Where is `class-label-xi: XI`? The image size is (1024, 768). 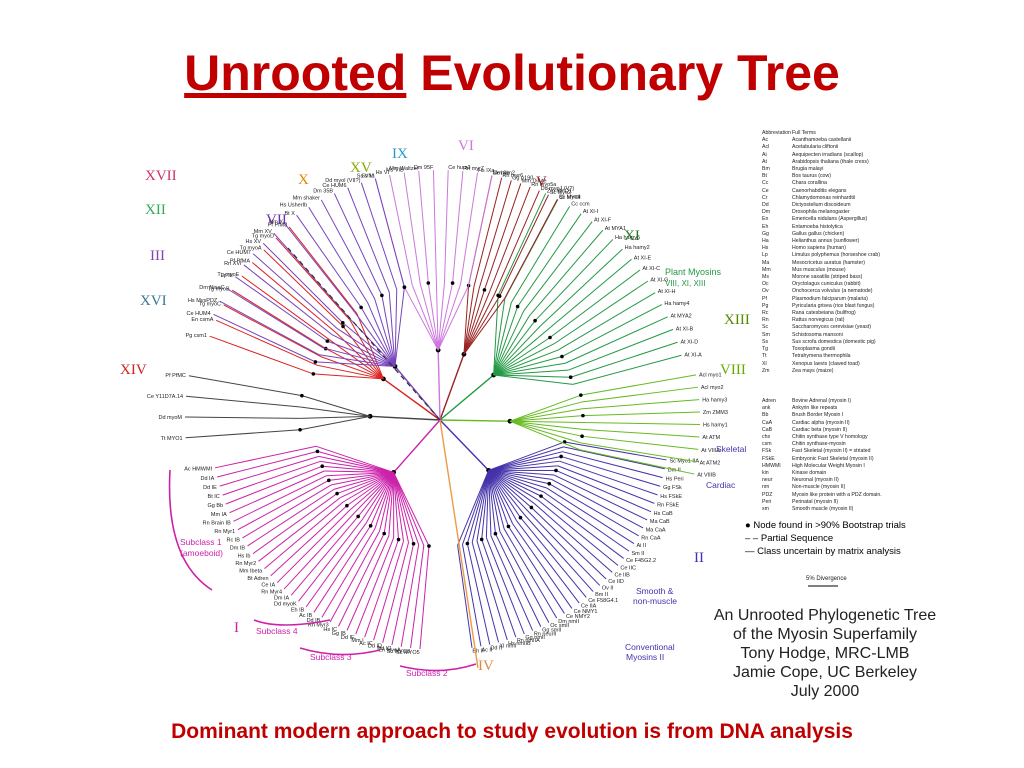 class-label-xi: XI is located at coordinates (632, 236).